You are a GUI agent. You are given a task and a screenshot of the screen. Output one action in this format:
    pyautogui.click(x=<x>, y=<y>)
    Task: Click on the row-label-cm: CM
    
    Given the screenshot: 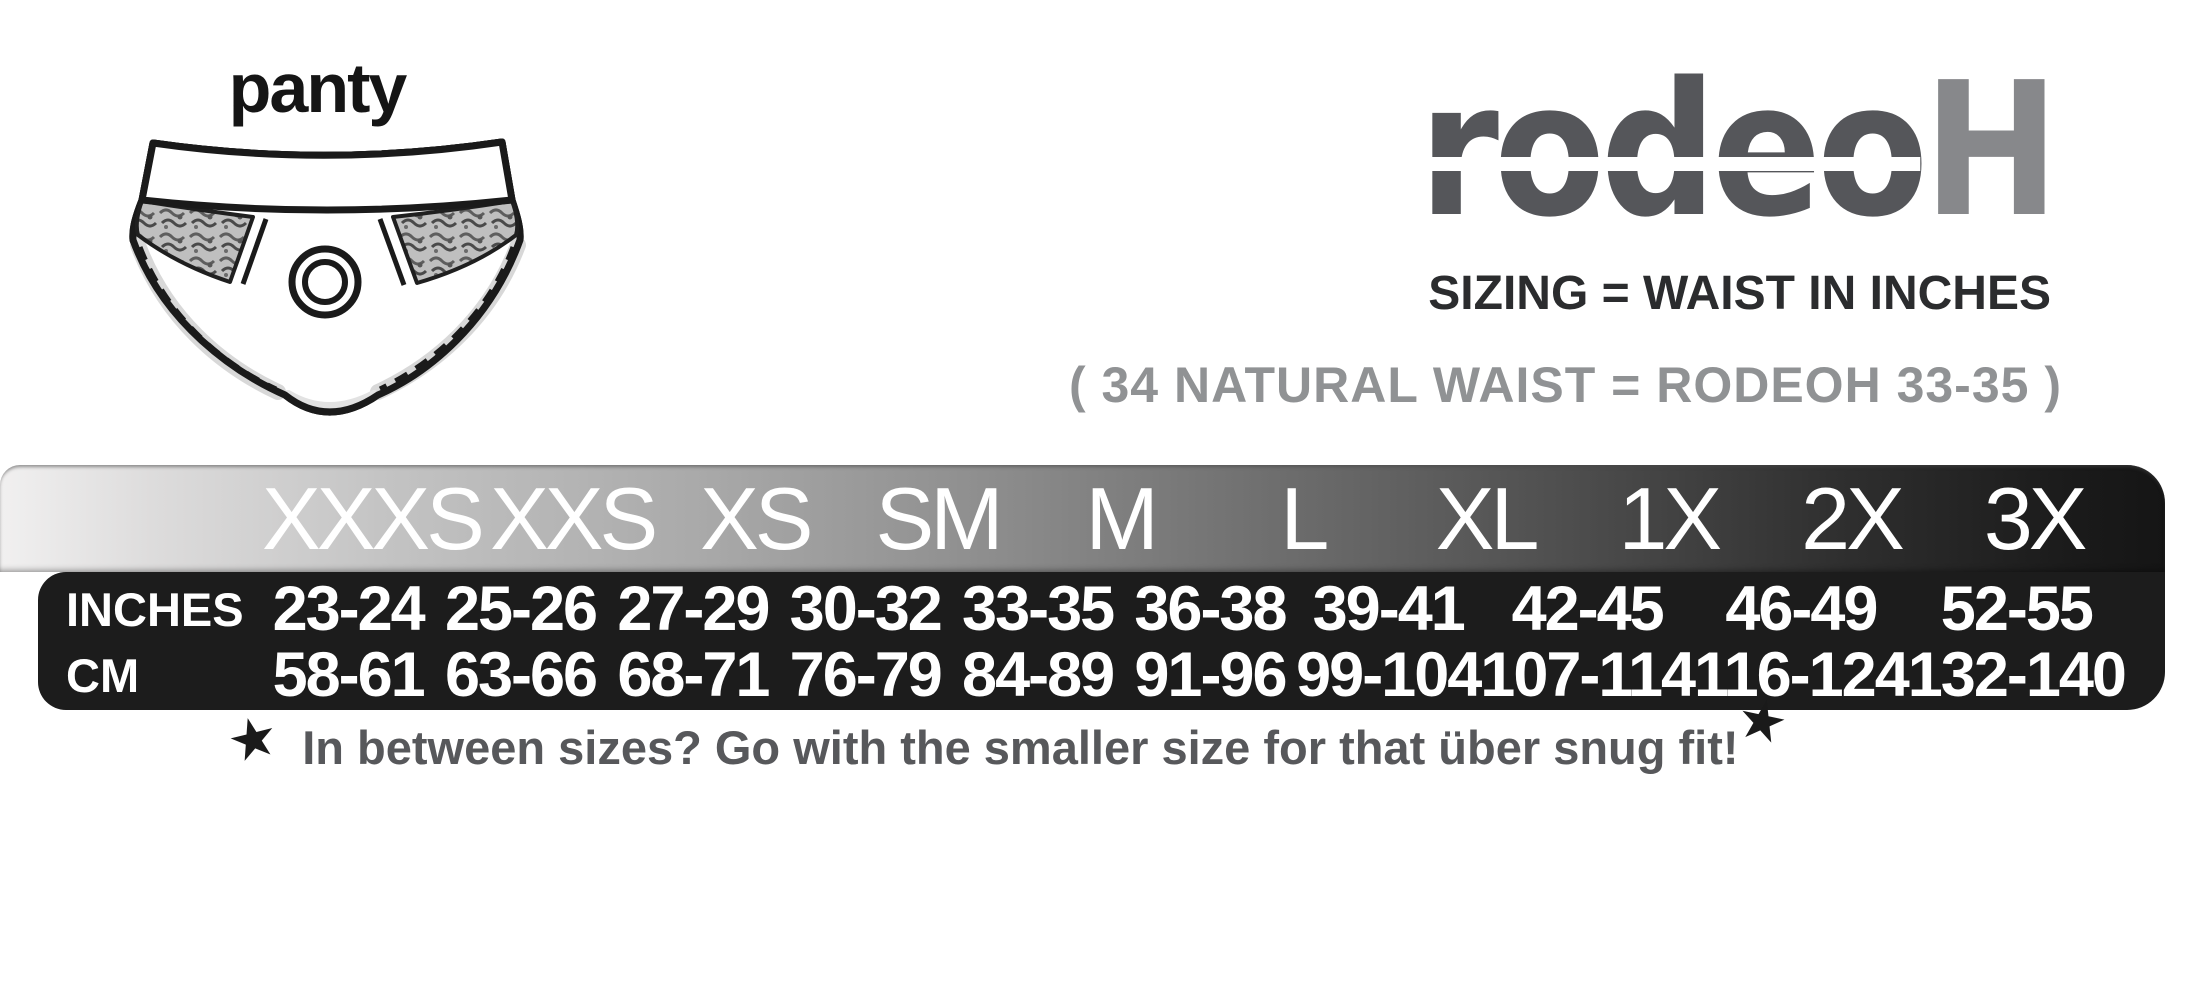 What is the action you would take?
    pyautogui.click(x=103, y=675)
    